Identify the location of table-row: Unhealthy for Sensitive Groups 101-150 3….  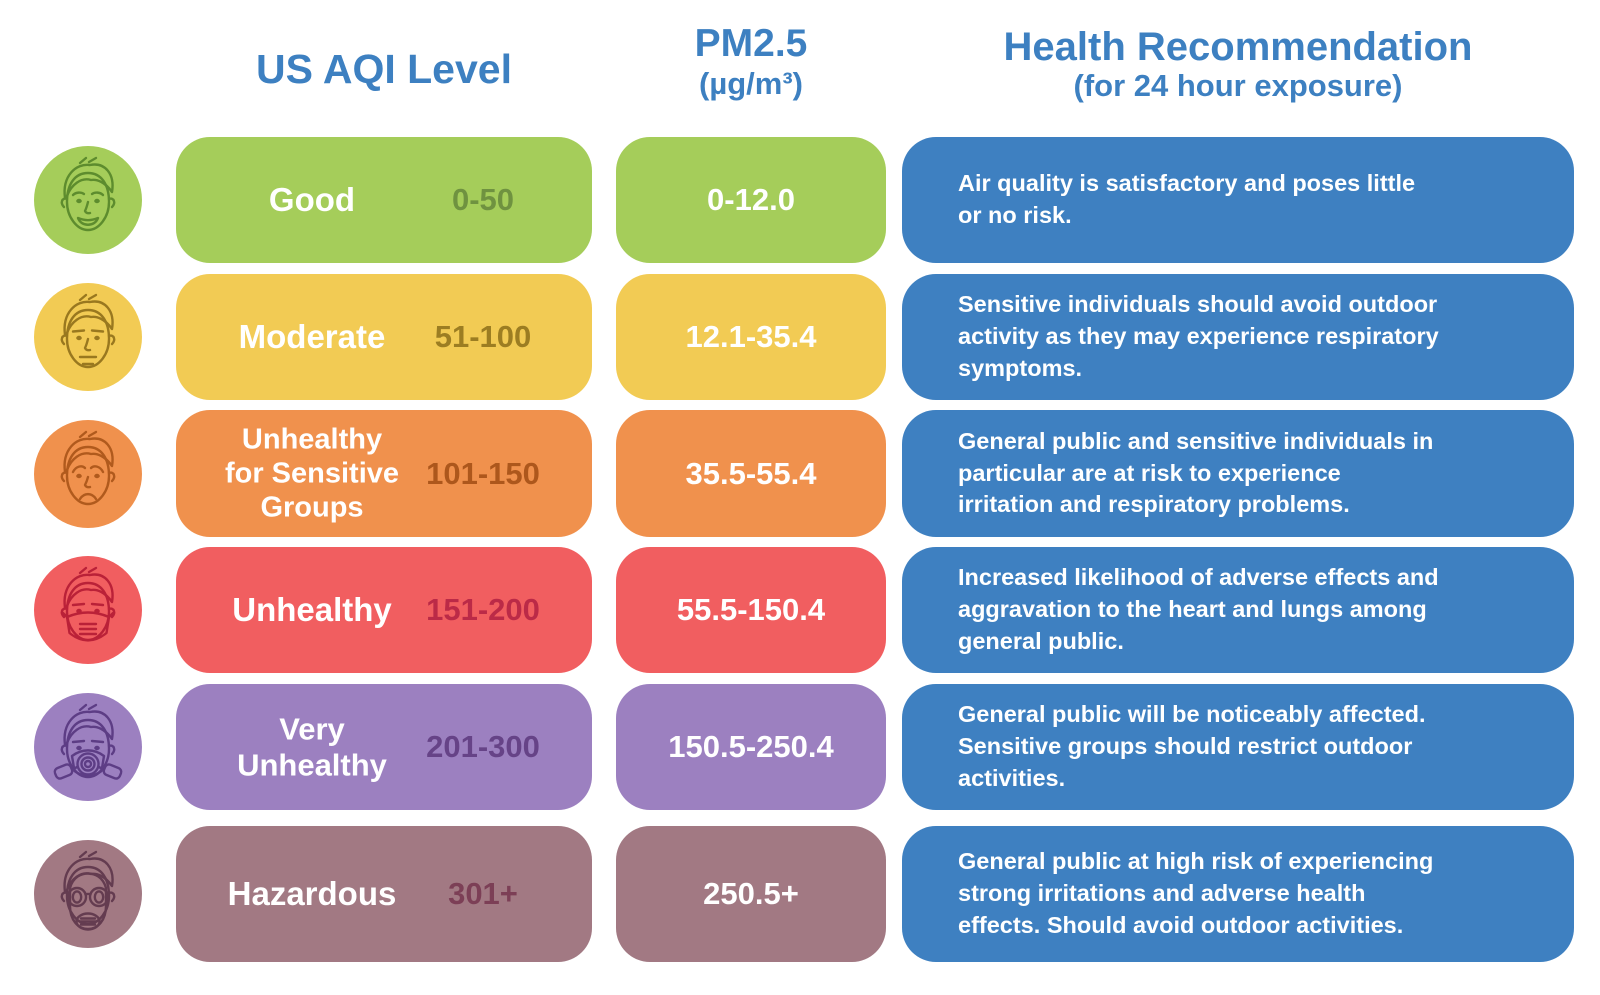
(800, 473).